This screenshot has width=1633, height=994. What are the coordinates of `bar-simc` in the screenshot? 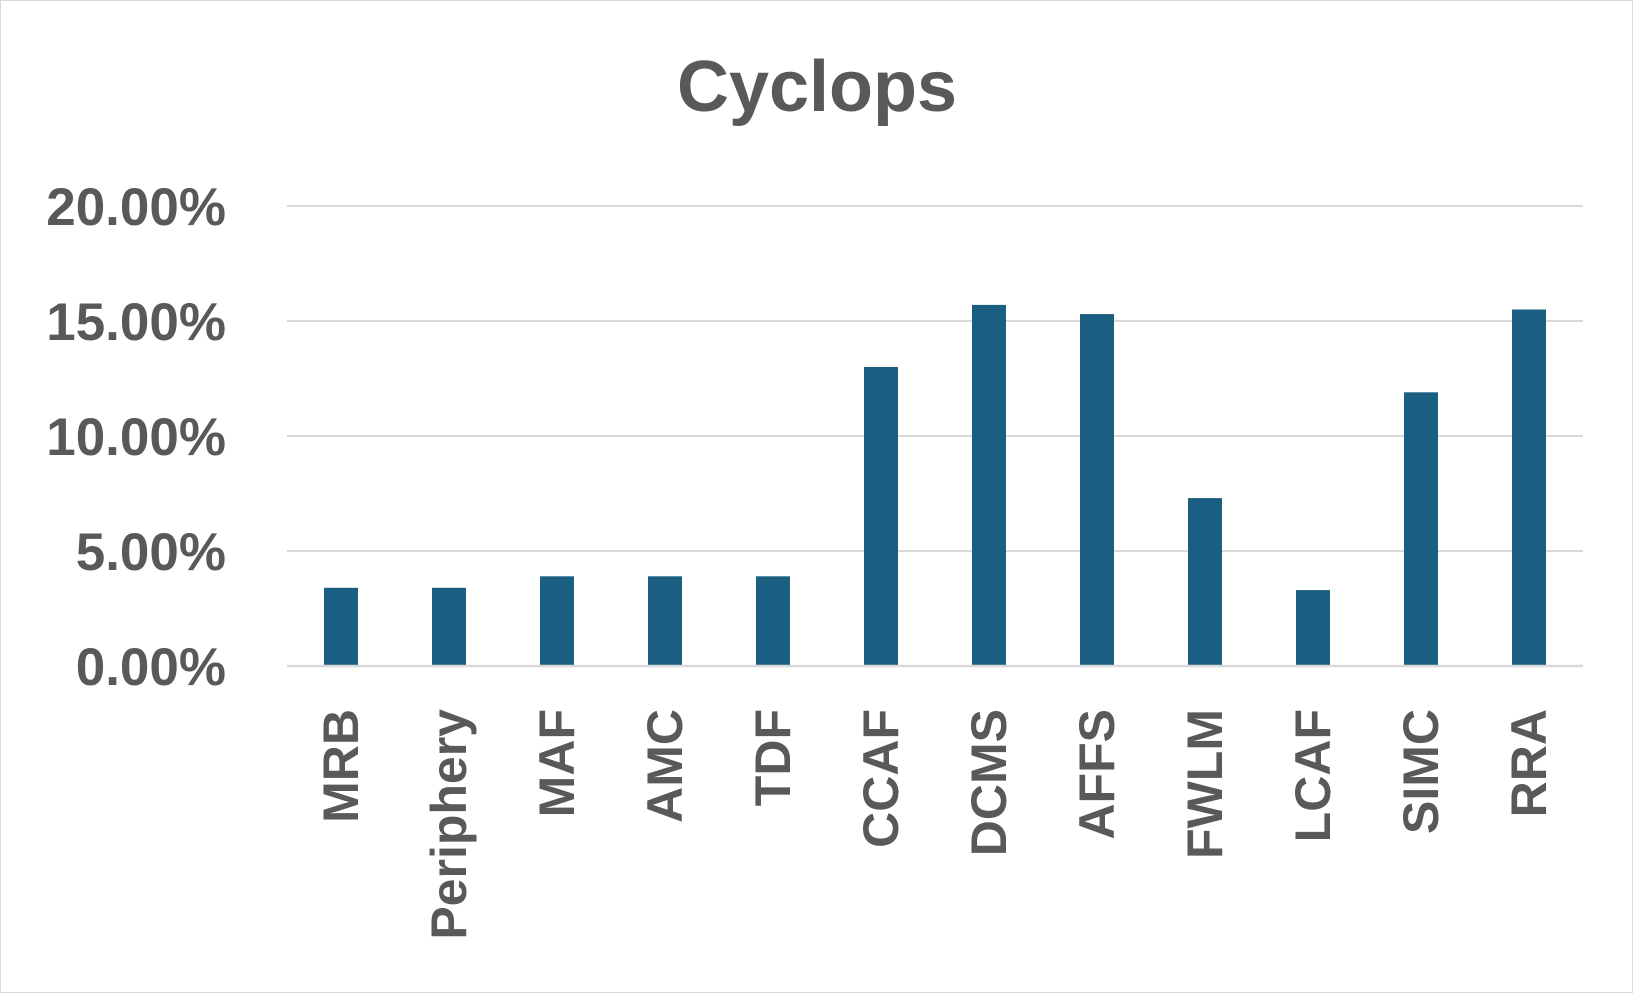 It's located at (1421, 529).